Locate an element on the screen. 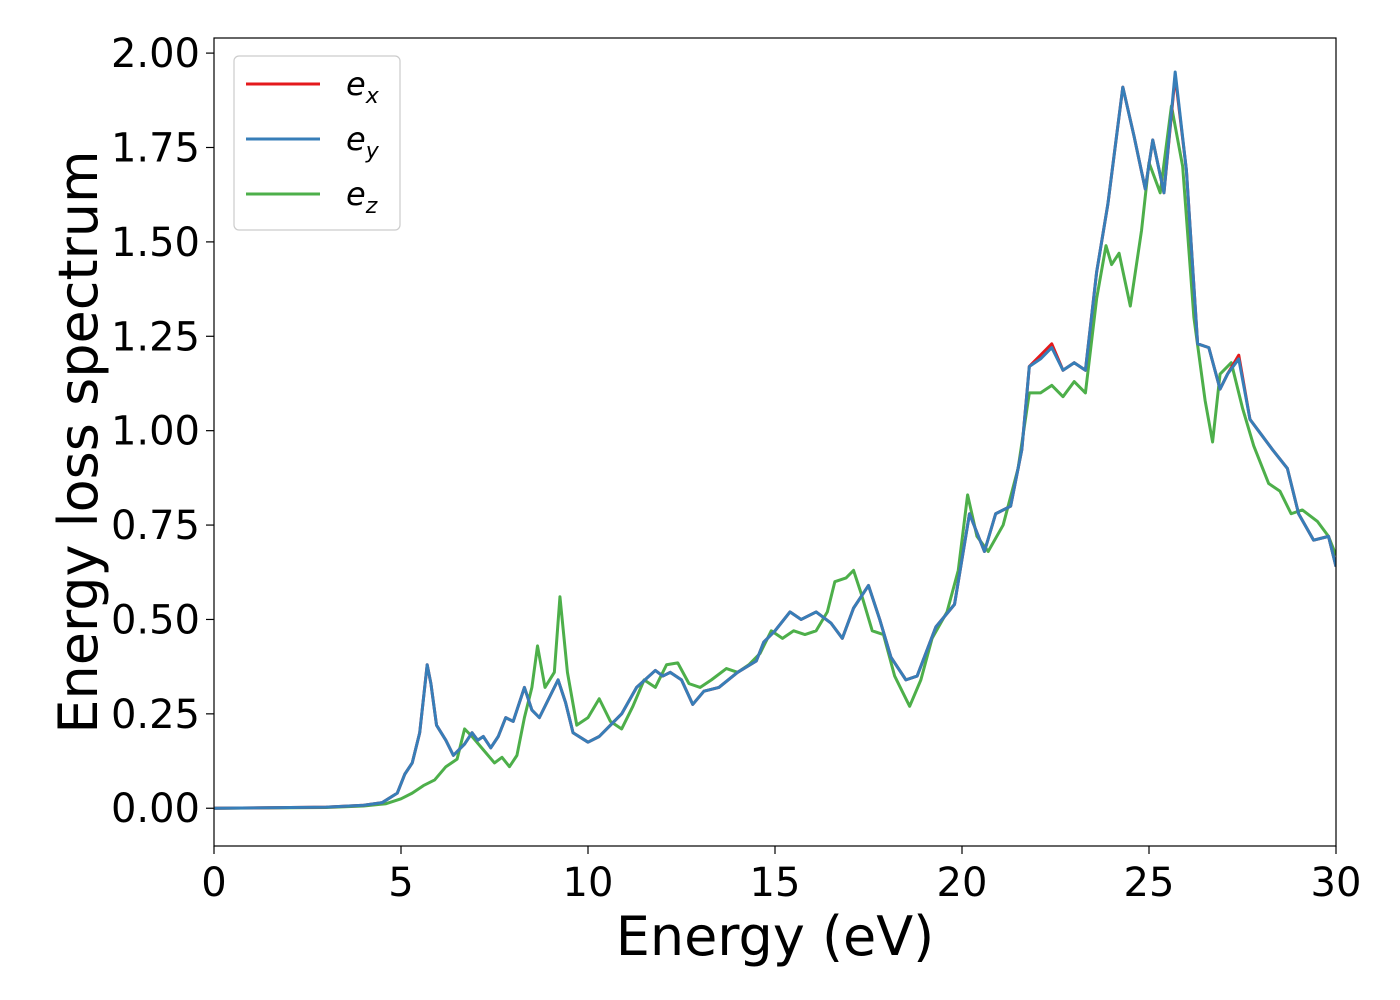 This screenshot has height=1000, width=1400. x-tick-label: 15 is located at coordinates (775, 883).